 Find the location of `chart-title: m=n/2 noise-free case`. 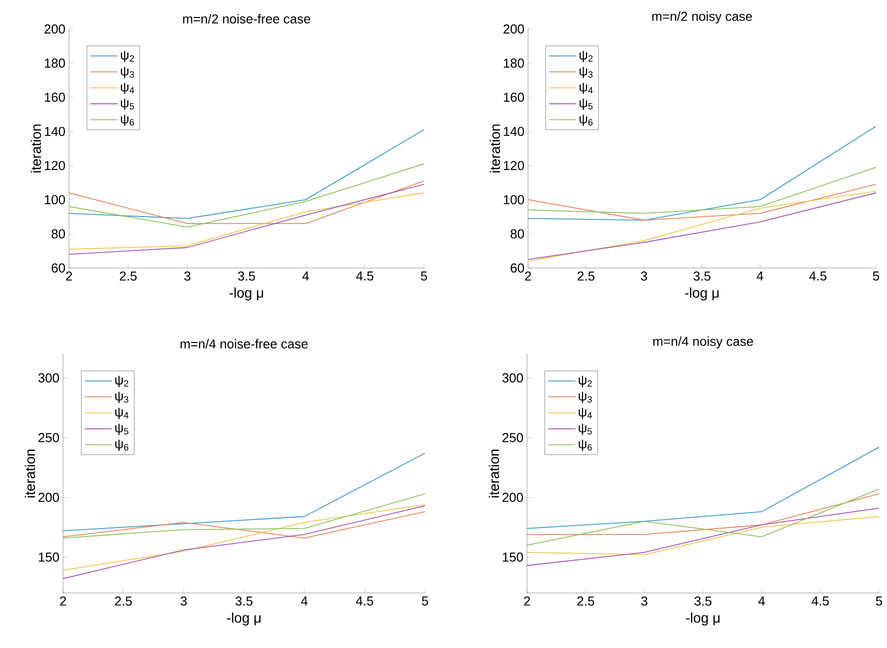

chart-title: m=n/2 noise-free case is located at coordinates (246, 19).